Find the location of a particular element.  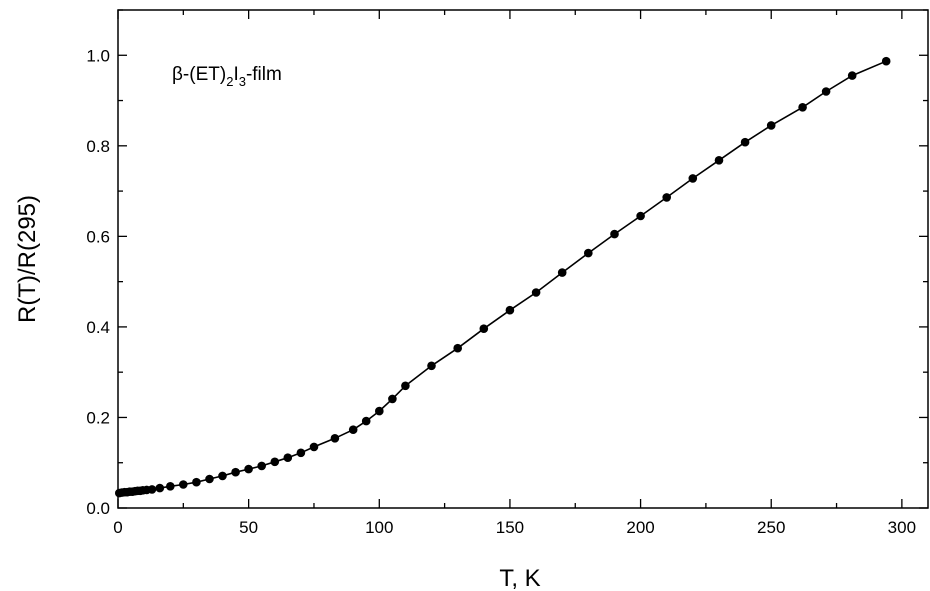

x-tick-label: 250 is located at coordinates (771, 527).